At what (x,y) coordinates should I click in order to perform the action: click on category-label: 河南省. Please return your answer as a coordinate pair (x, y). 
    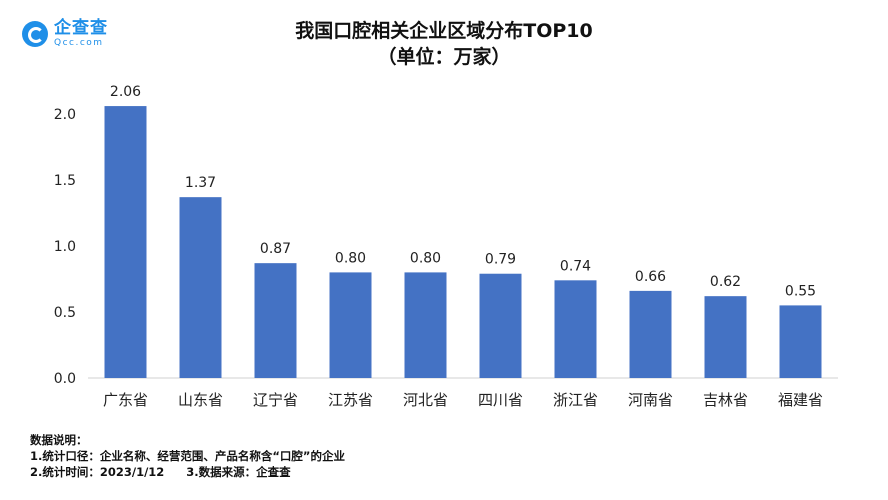
    Looking at the image, I should click on (650, 400).